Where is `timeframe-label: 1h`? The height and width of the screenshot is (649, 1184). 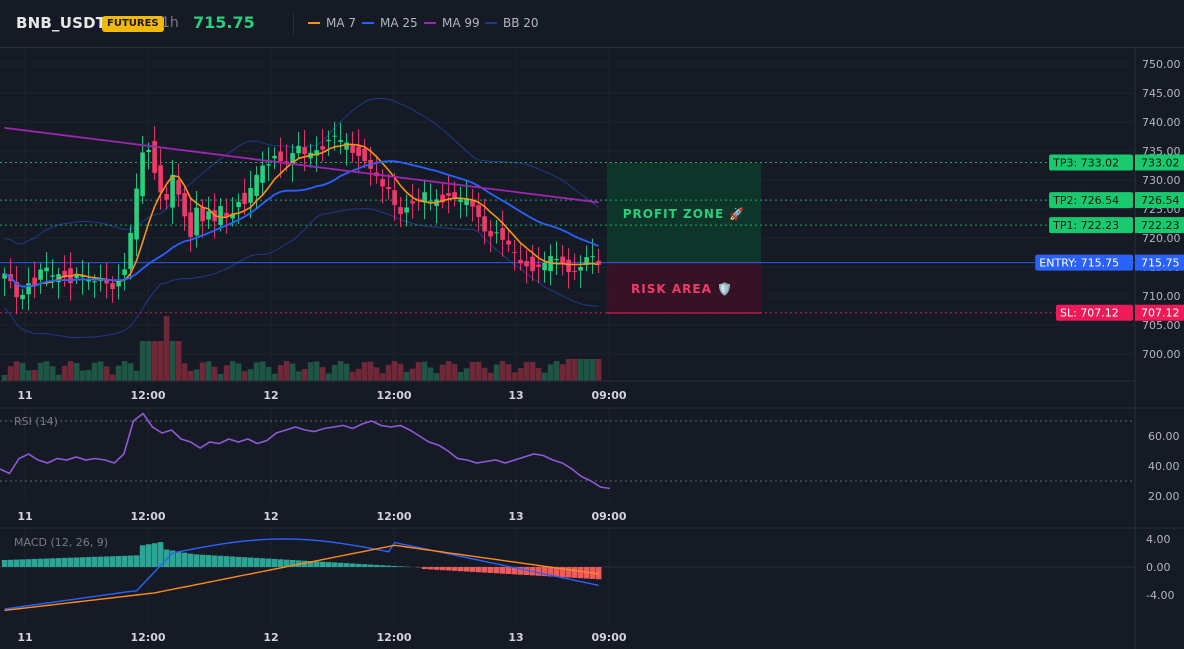 timeframe-label: 1h is located at coordinates (170, 23).